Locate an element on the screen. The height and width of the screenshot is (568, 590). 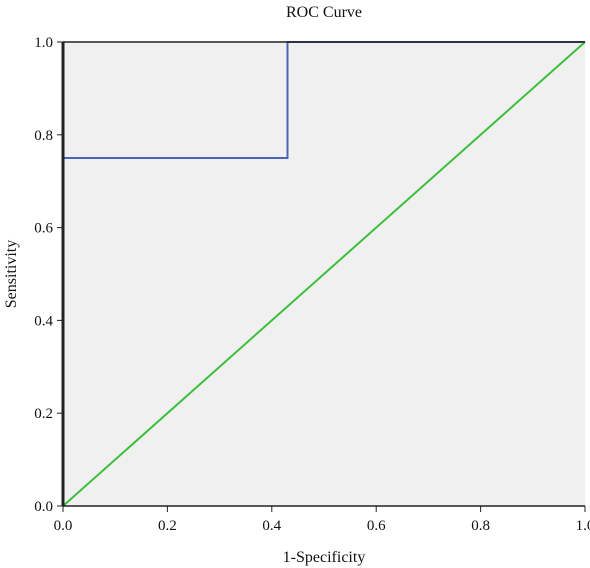
x-tick-label: 0.8 is located at coordinates (480, 526).